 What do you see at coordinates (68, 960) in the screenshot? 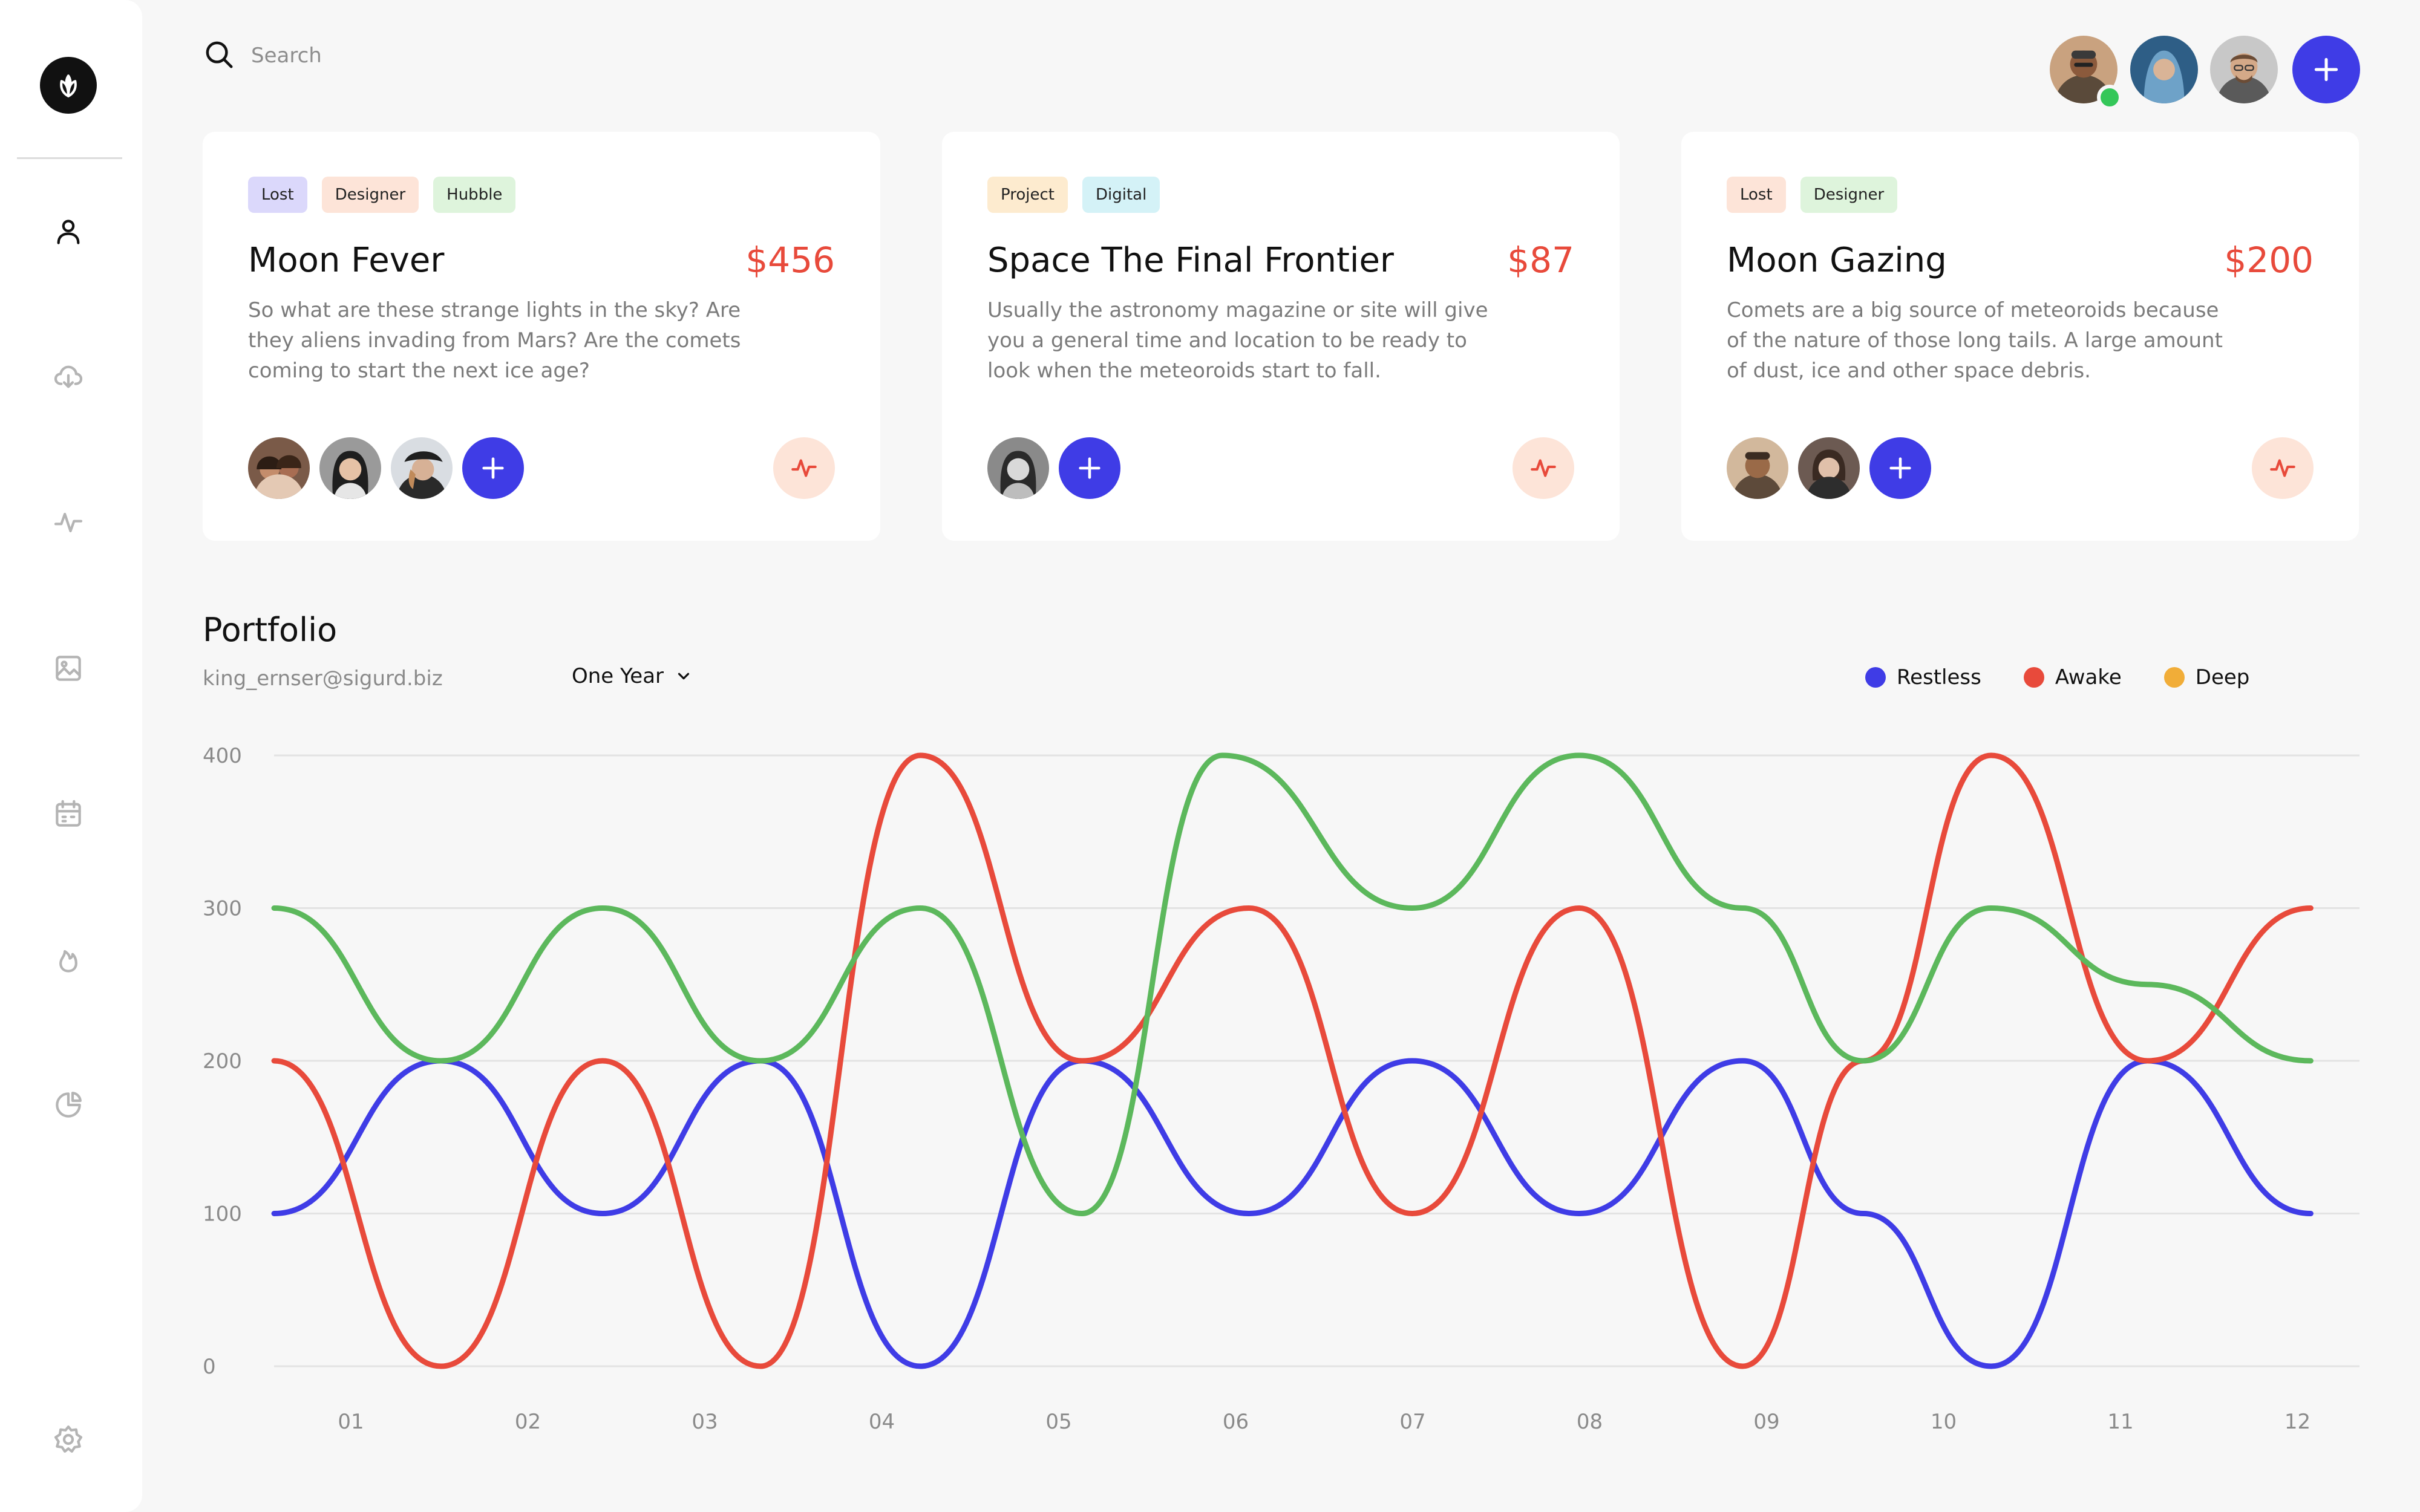
I see `flame-icon` at bounding box center [68, 960].